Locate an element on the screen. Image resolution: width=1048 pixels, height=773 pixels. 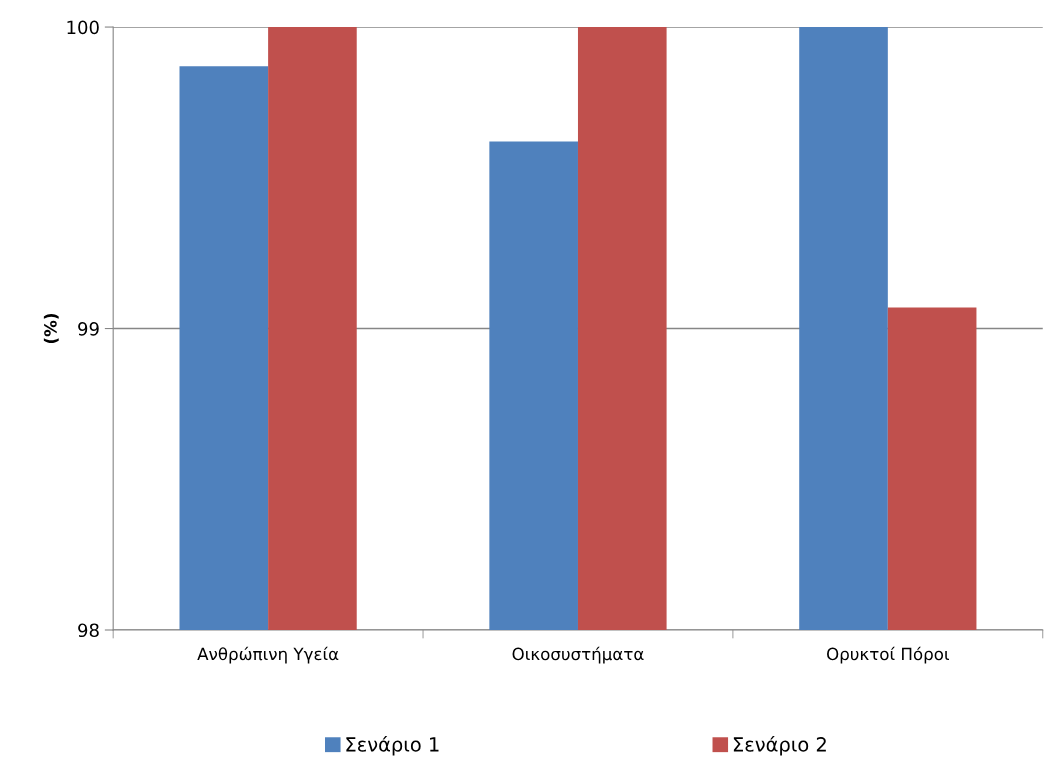
x-tick-label: Οικοσυστήματα is located at coordinates (578, 655).